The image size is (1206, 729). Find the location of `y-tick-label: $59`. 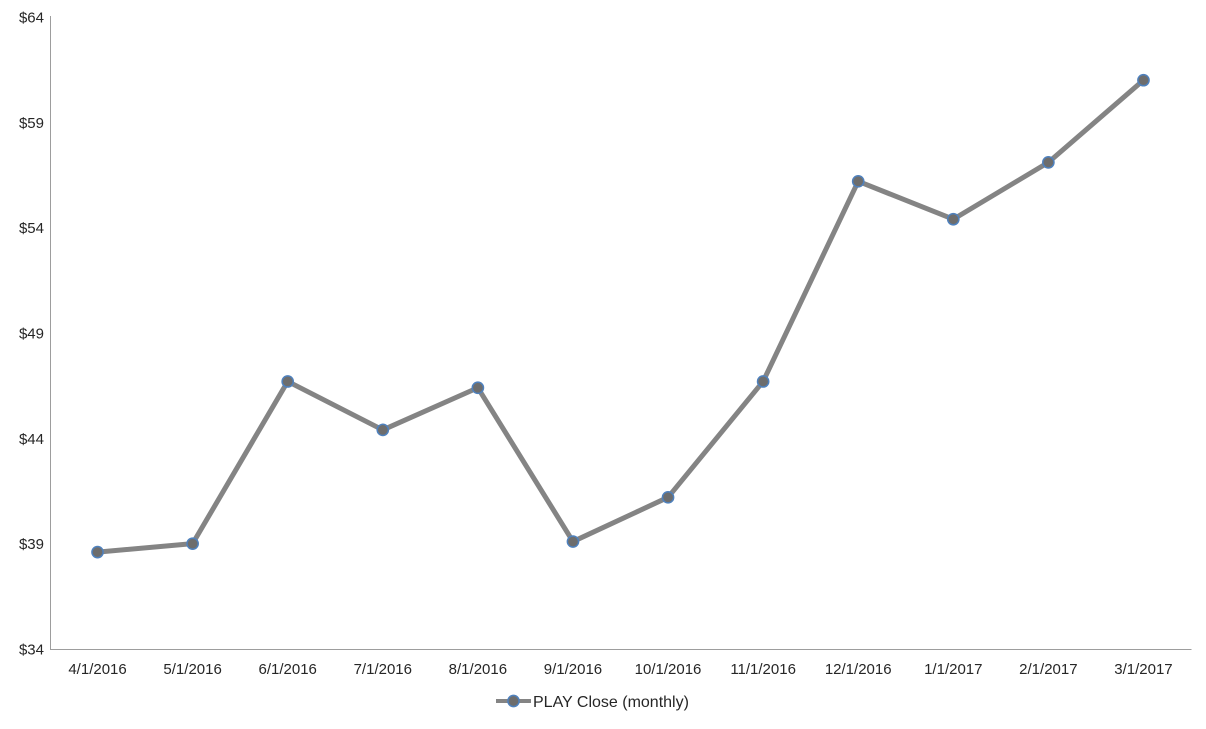

y-tick-label: $59 is located at coordinates (31, 123).